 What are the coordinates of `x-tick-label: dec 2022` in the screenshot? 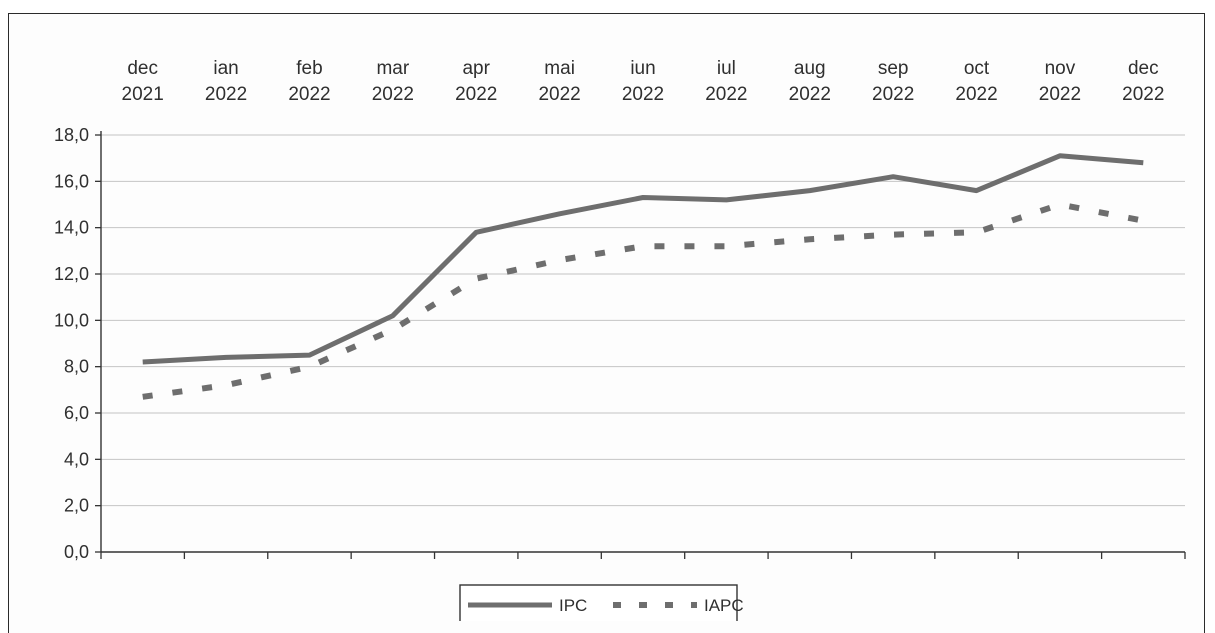 It's located at (1143, 81).